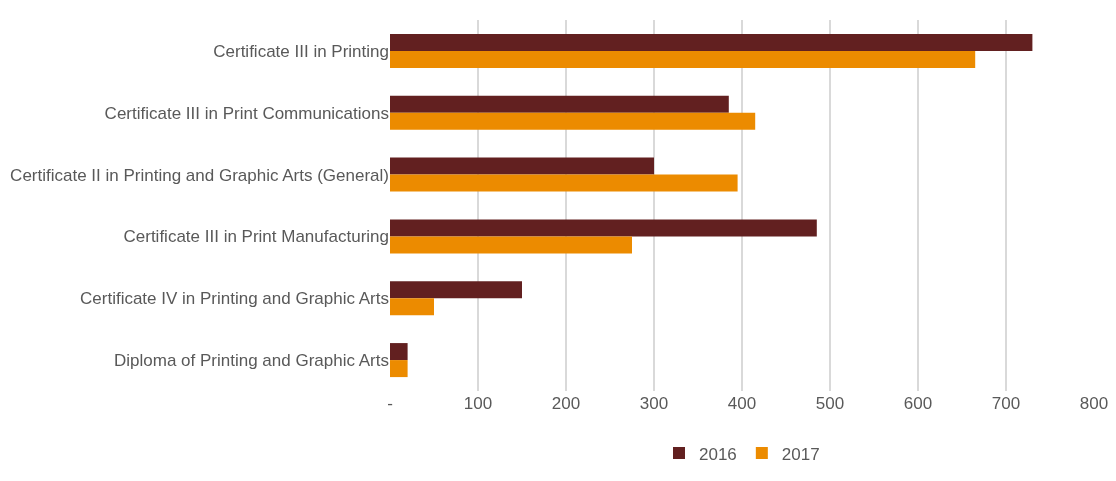 This screenshot has height=481, width=1116. I want to click on x-tick-label: 400, so click(742, 403).